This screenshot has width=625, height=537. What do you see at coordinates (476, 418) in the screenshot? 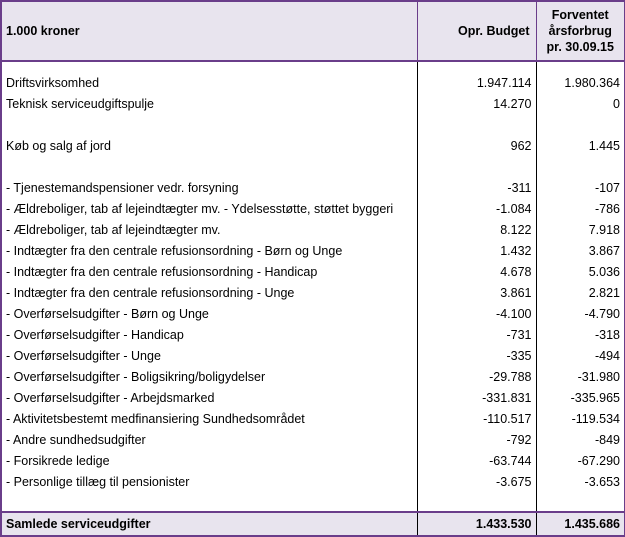
I see `row-budget: -110.517` at bounding box center [476, 418].